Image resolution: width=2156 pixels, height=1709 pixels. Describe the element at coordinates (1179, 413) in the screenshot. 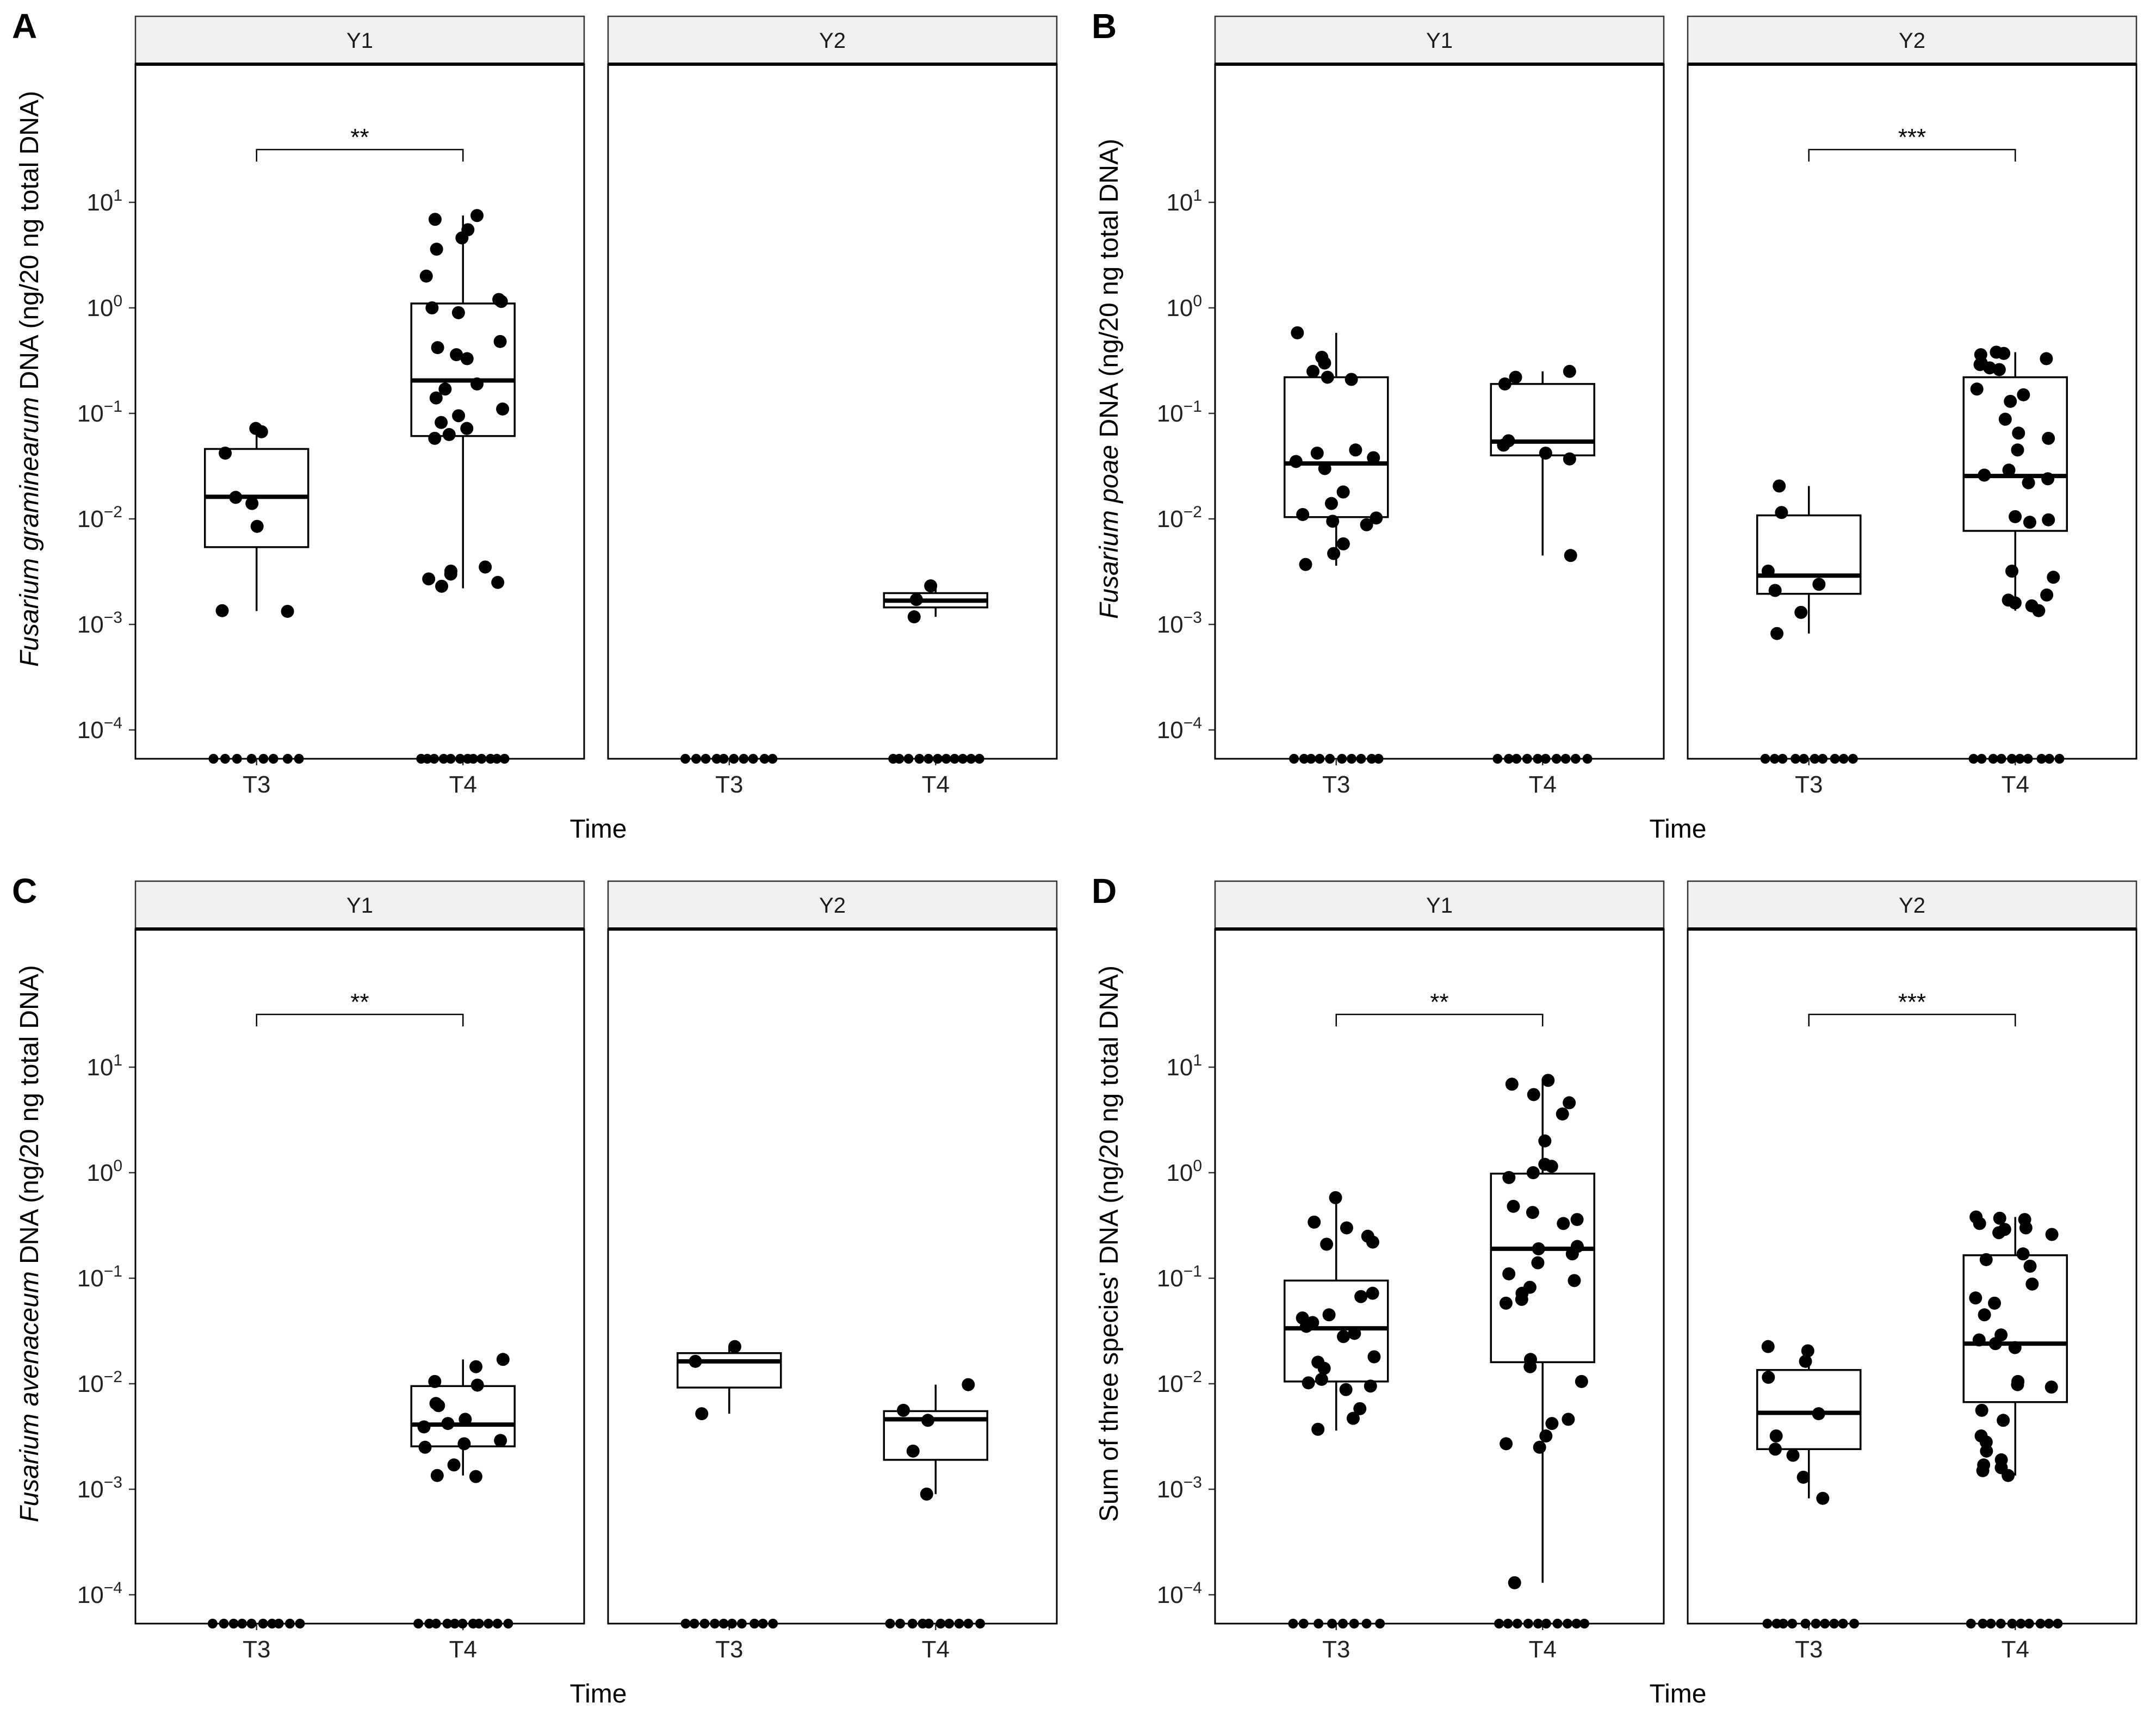

I see `y-tick-label: 10⁻¹` at that location.